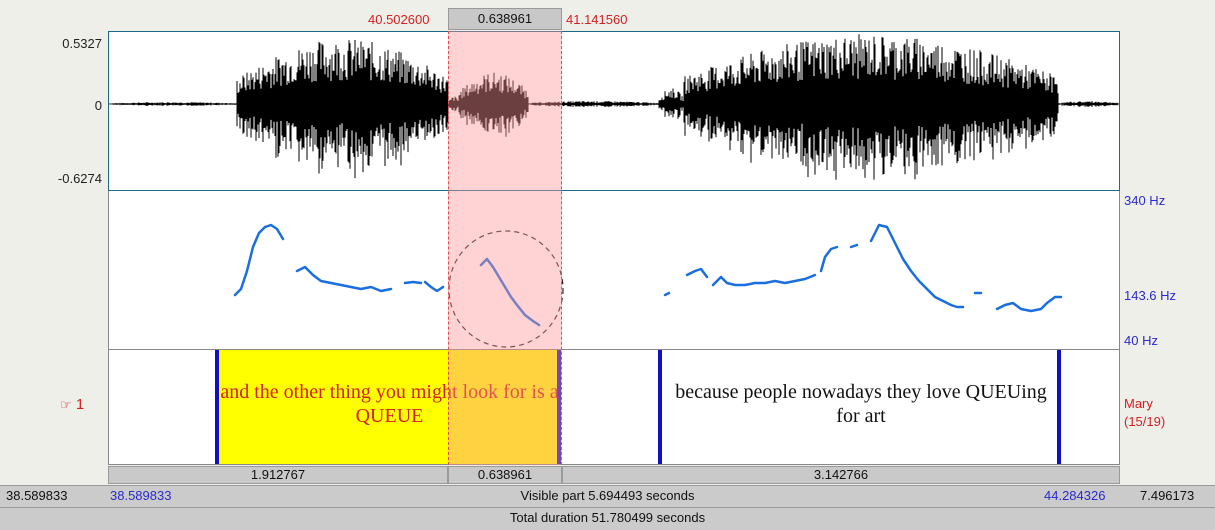  Describe the element at coordinates (1075, 495) in the screenshot. I see `visible-right-inner: 44.284326` at that location.